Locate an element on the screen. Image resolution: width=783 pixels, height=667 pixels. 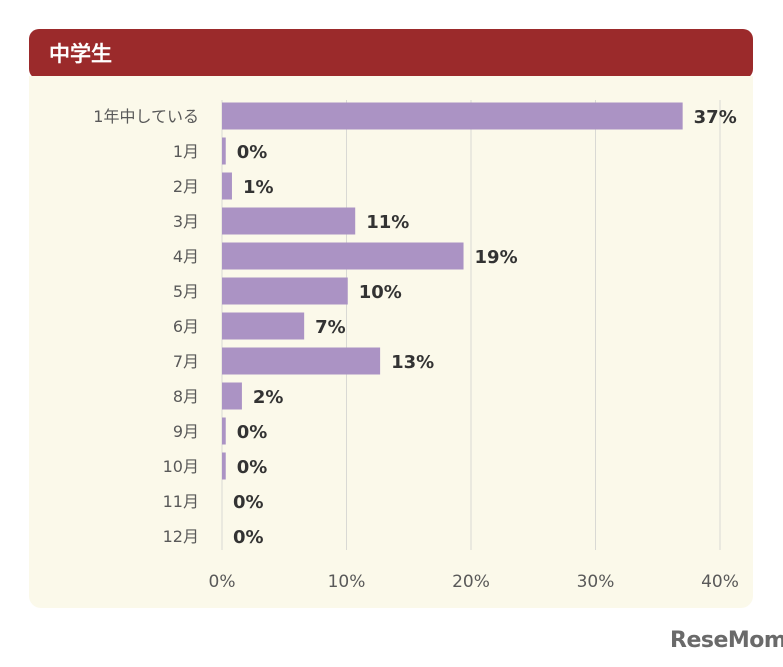
category-label: 12月 is located at coordinates (181, 536).